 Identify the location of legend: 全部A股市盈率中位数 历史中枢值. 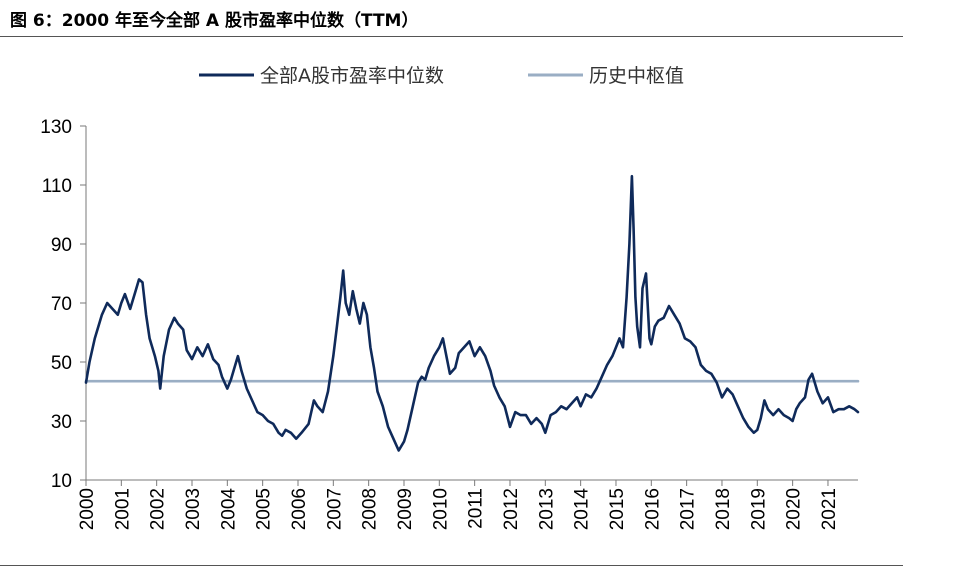
(441, 76).